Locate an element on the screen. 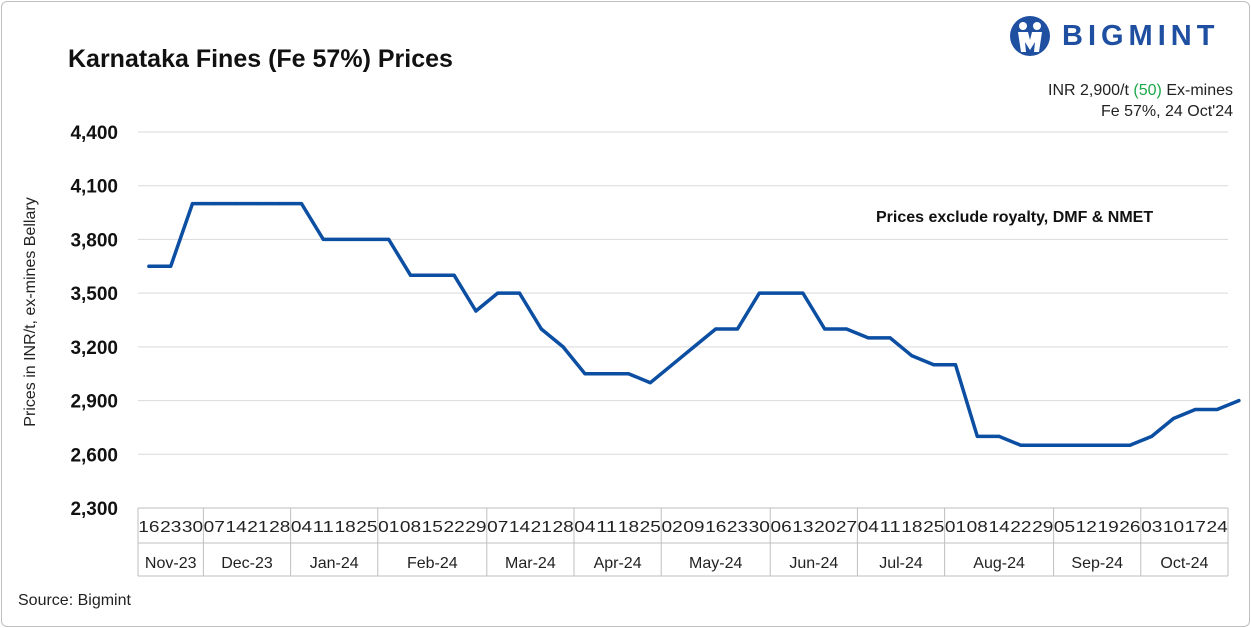 The width and height of the screenshot is (1251, 628). y-tick-label: 2,300 is located at coordinates (94, 509).